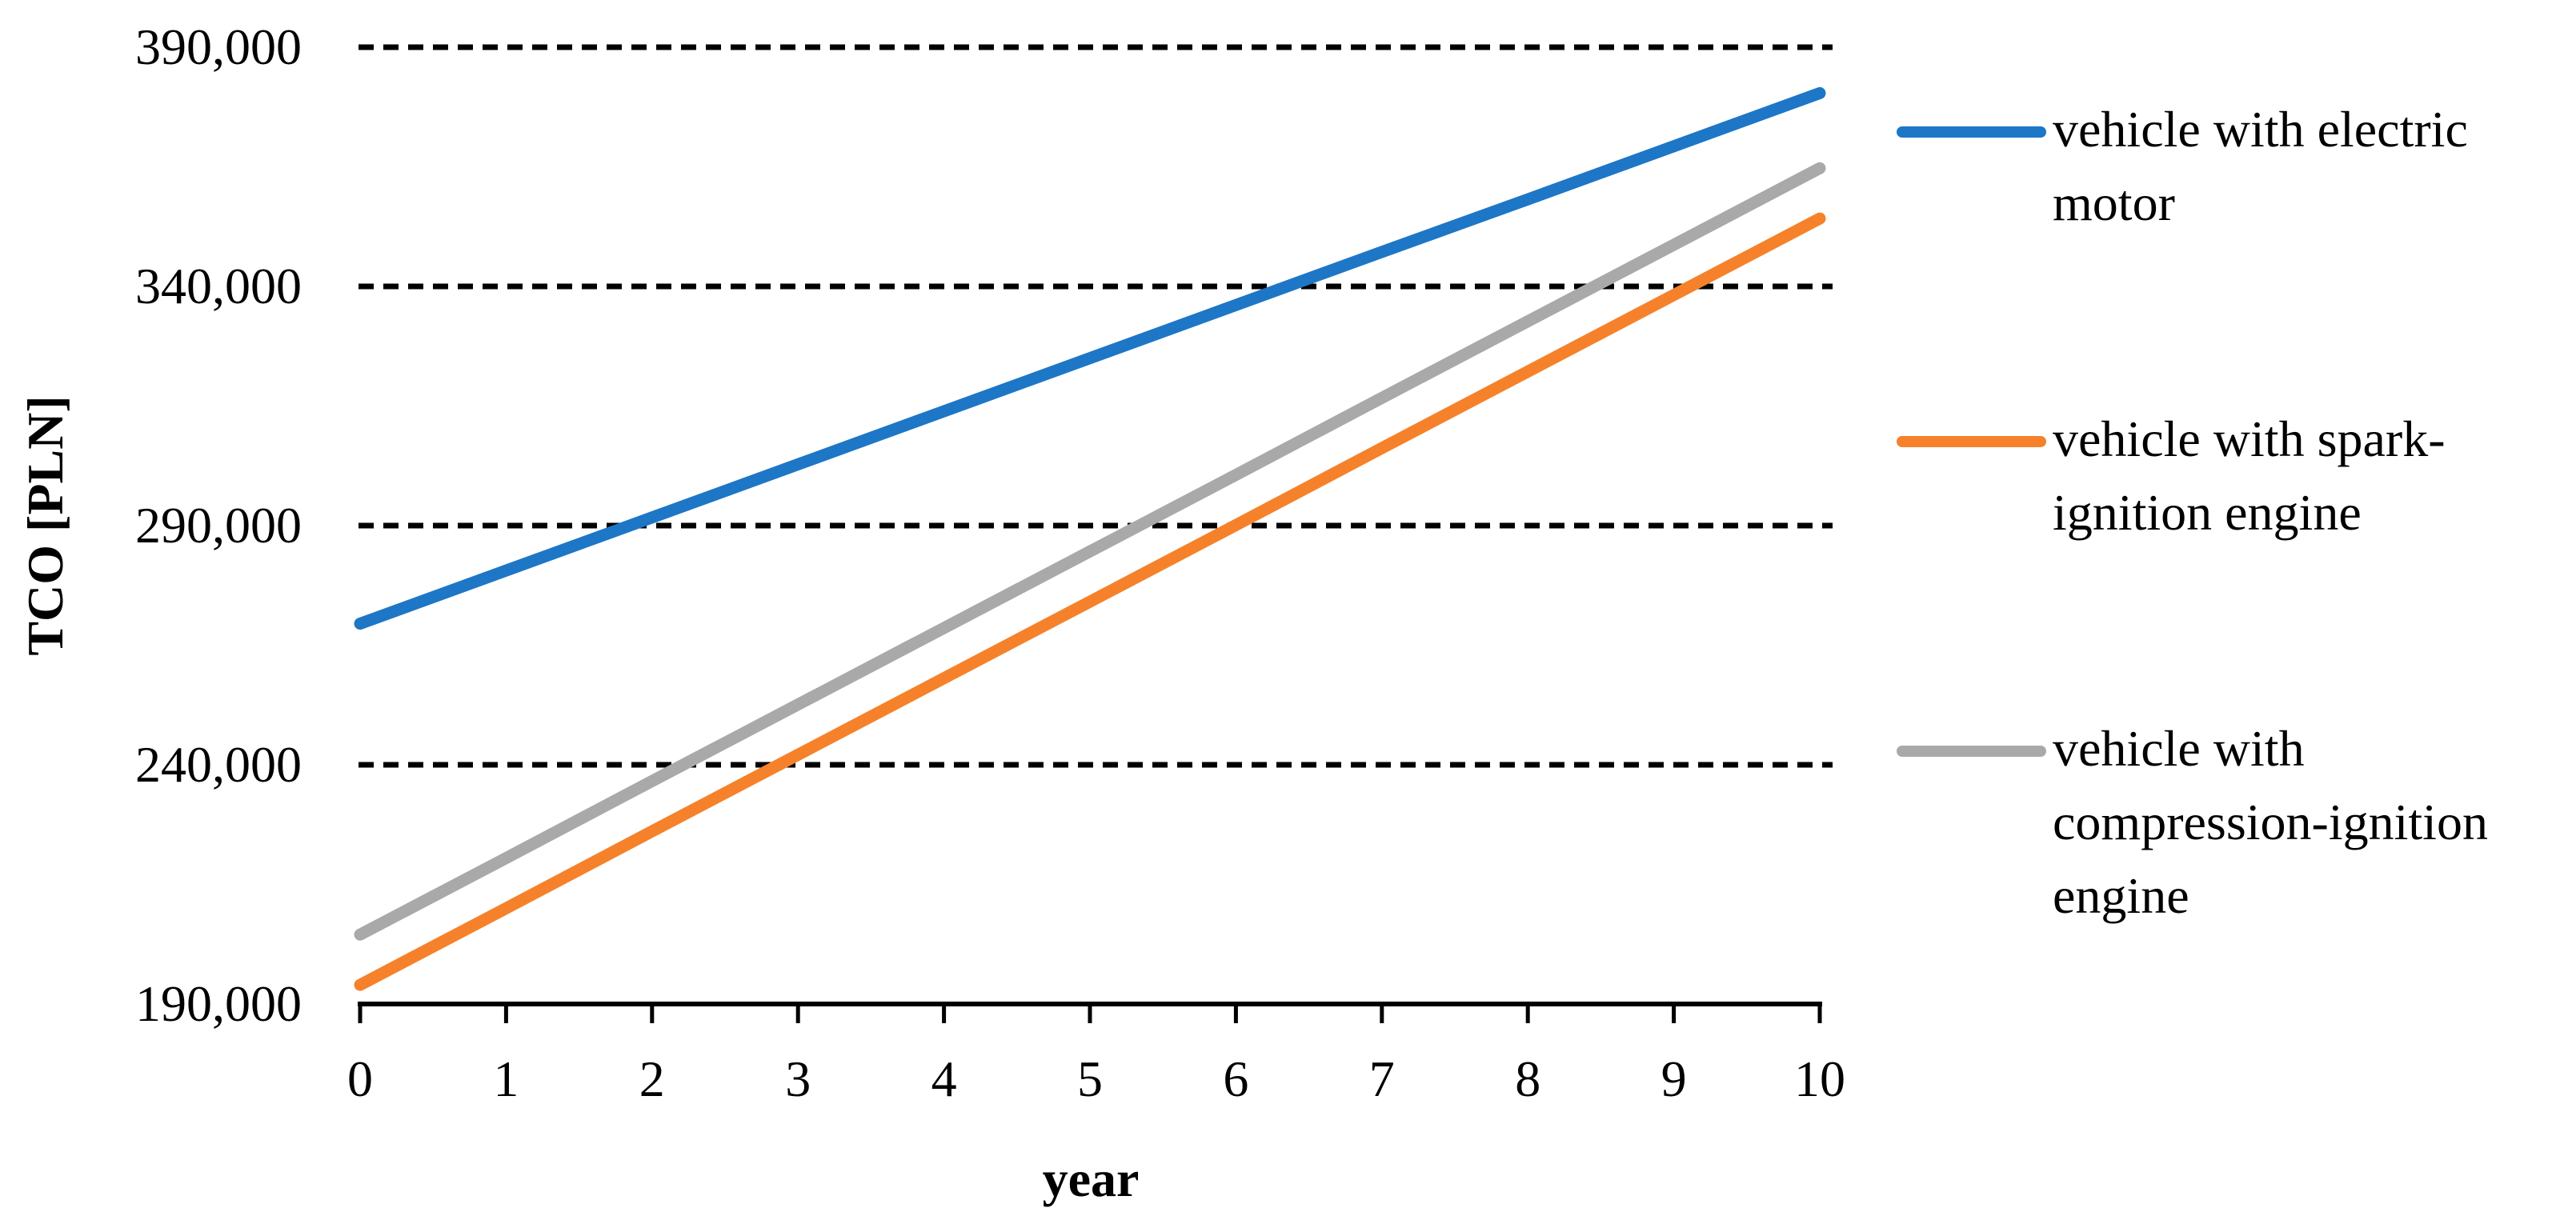  Describe the element at coordinates (2207, 512) in the screenshot. I see `legend-label-1-line-1: ignition engine` at that location.